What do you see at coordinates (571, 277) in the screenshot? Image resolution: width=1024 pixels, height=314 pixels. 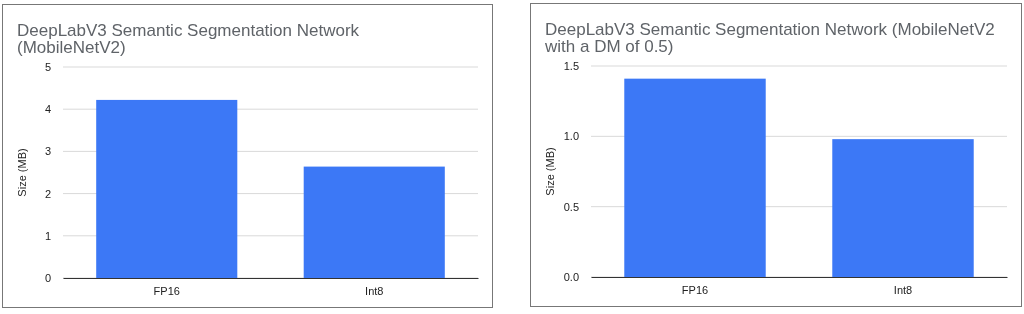 I see `y-tick-label: 0.0` at bounding box center [571, 277].